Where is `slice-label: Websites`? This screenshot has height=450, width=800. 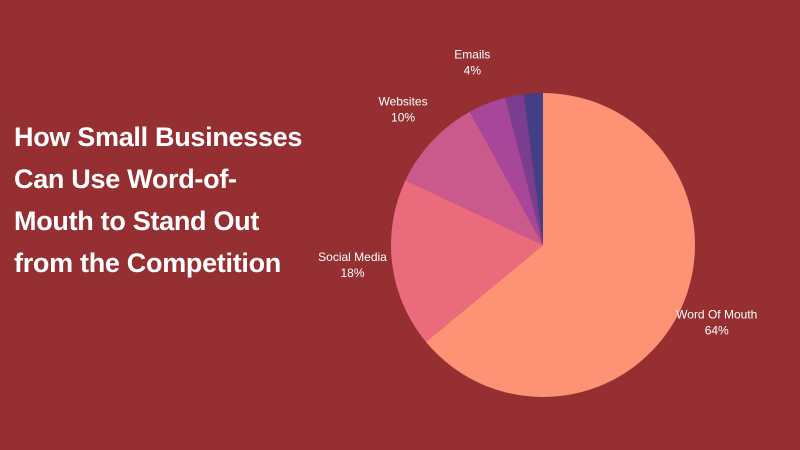 slice-label: Websites is located at coordinates (402, 102).